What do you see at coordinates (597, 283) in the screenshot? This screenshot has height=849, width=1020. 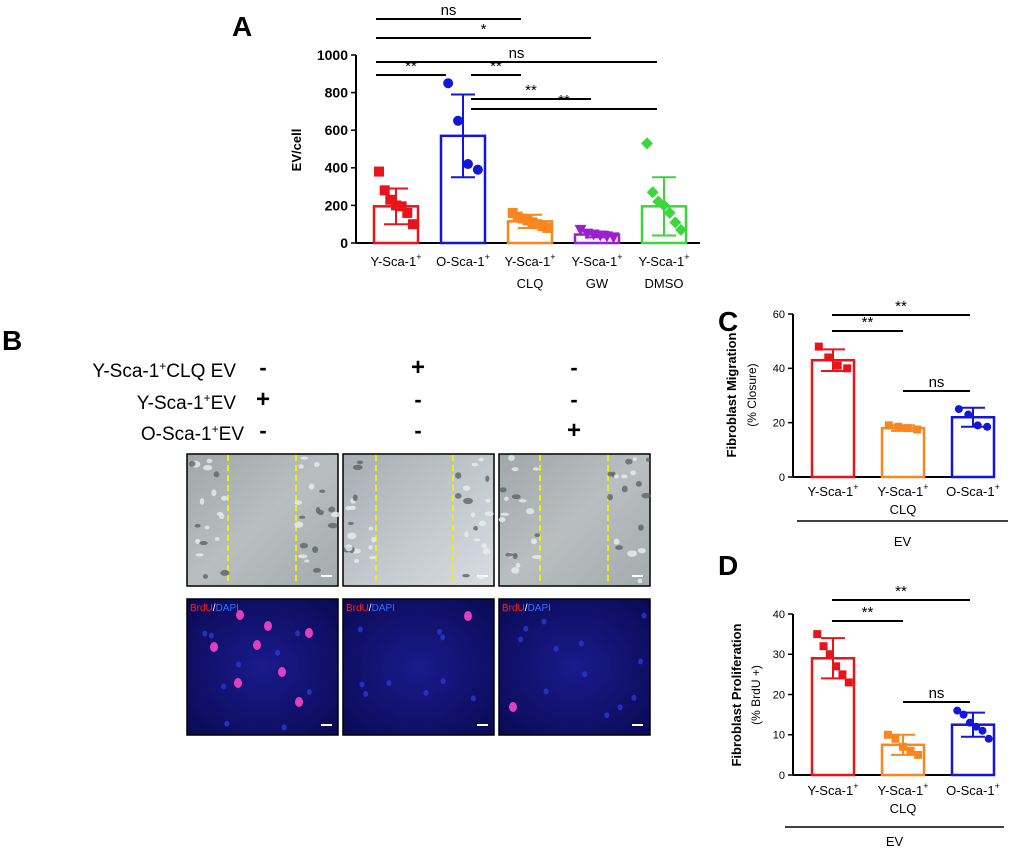 I see `category-sublabel: GW` at bounding box center [597, 283].